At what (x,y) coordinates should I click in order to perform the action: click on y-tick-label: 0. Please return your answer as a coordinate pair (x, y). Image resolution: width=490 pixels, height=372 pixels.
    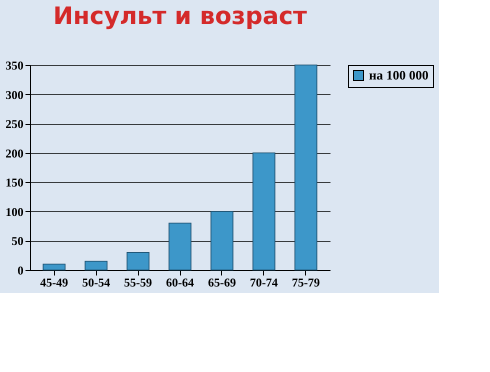
    Looking at the image, I should click on (21, 271).